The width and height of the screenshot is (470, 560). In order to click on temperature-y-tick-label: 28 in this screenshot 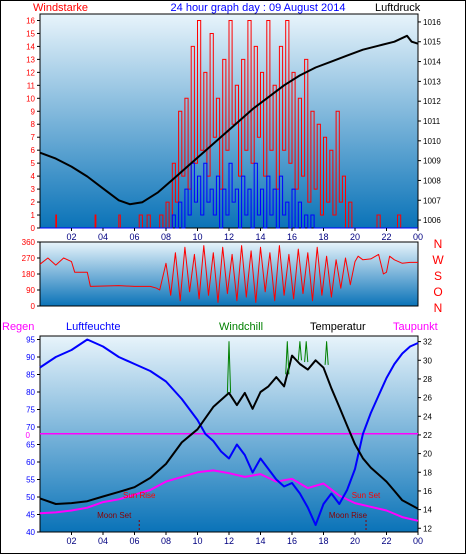, I will do `click(427, 379)`.